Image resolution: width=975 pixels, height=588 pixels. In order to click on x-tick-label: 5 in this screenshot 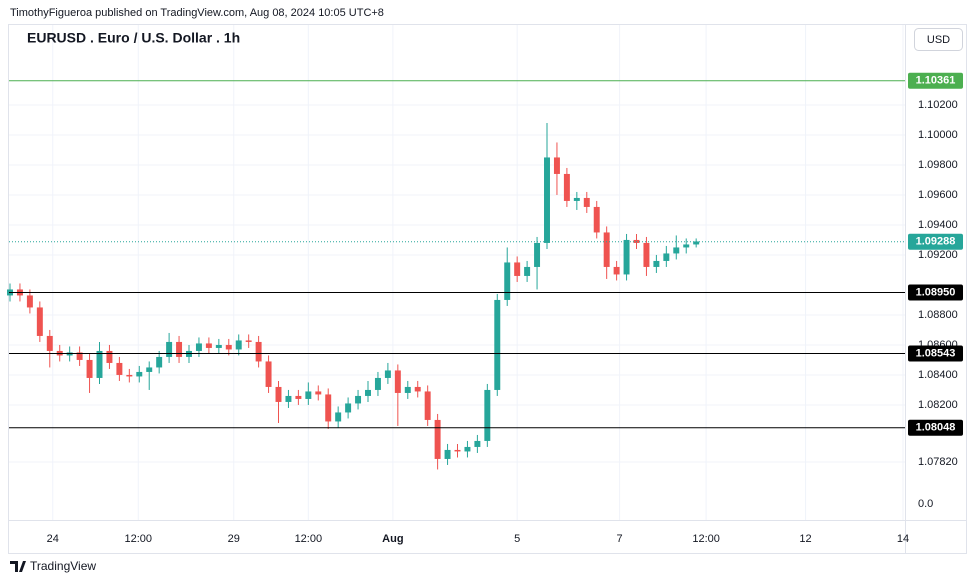, I will do `click(517, 539)`.